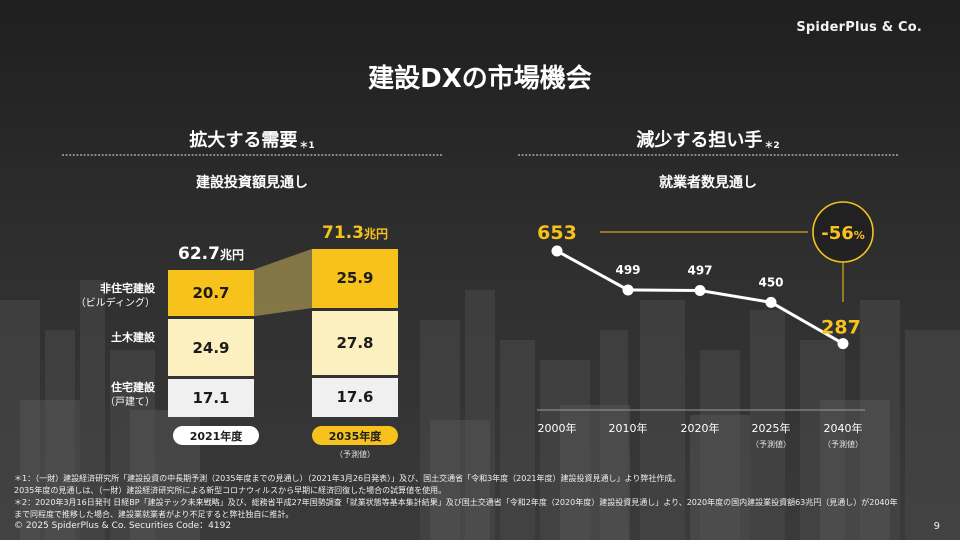 The width and height of the screenshot is (960, 540). What do you see at coordinates (307, 146) in the screenshot?
I see `left-heading-note: ＊1` at bounding box center [307, 146].